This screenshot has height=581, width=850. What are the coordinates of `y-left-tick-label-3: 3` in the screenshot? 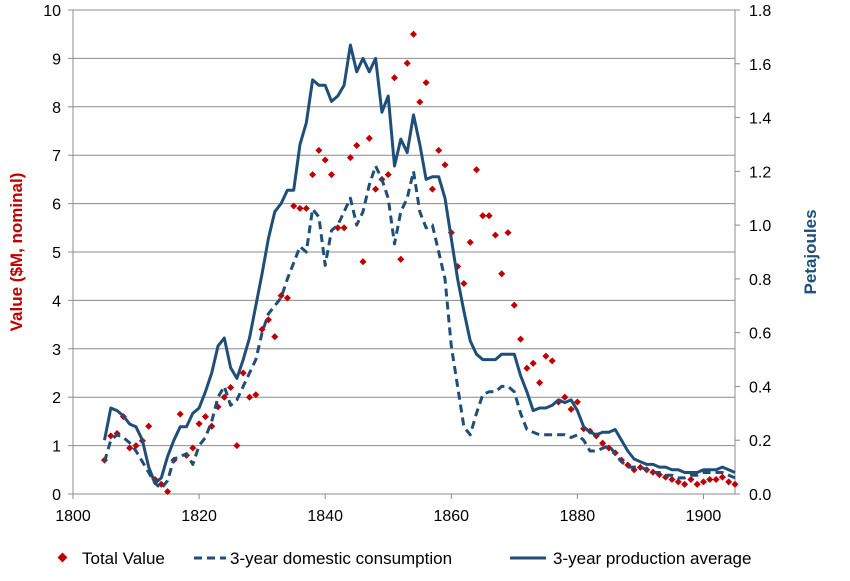 It's located at (56, 350).